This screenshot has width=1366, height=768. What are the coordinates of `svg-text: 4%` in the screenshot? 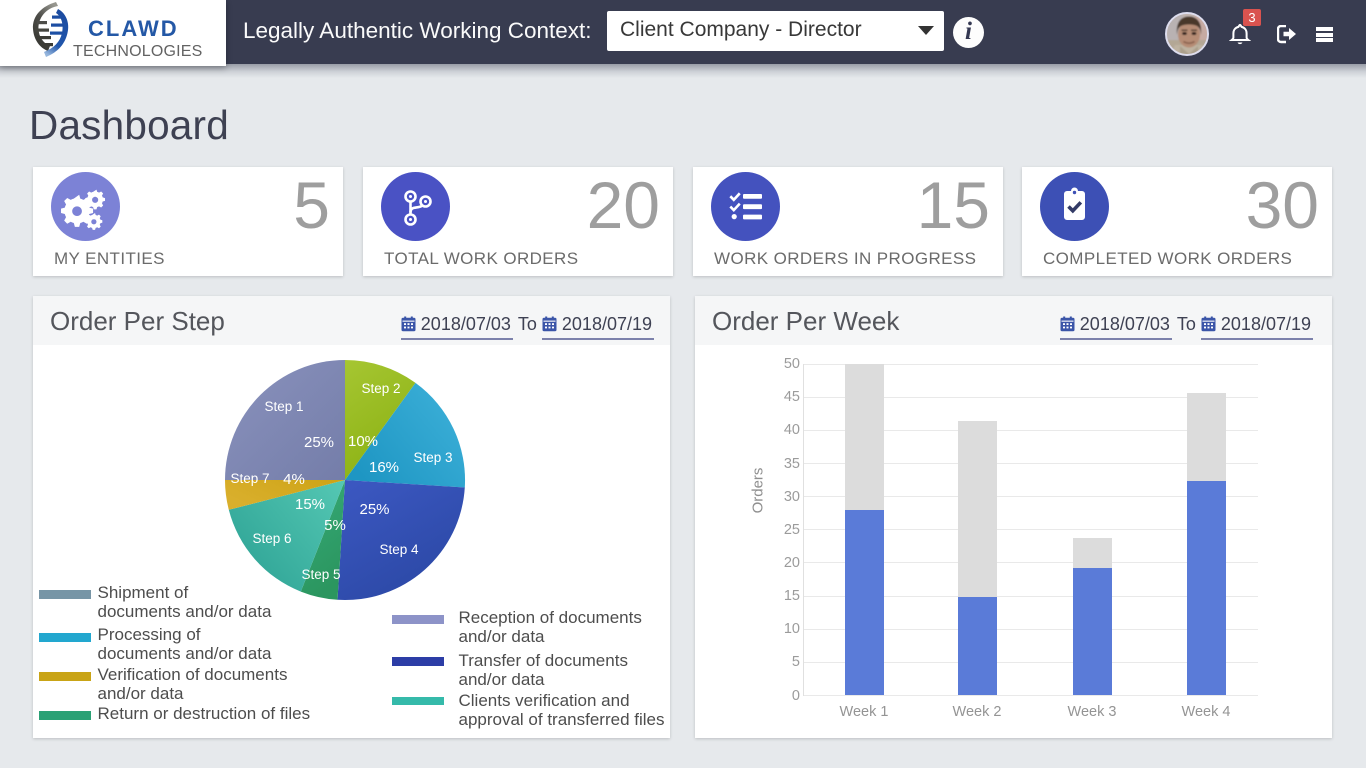 It's located at (294, 479).